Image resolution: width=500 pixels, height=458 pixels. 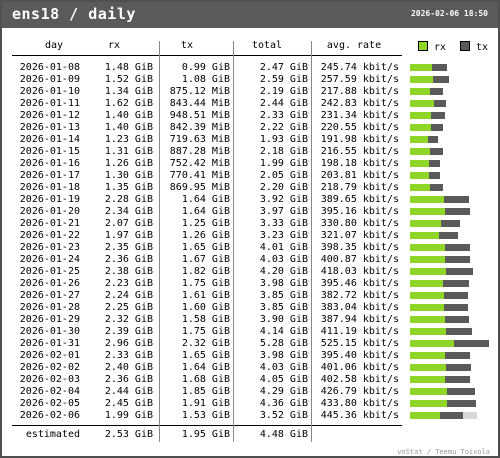 I want to click on header-divider, so click(x=207, y=55).